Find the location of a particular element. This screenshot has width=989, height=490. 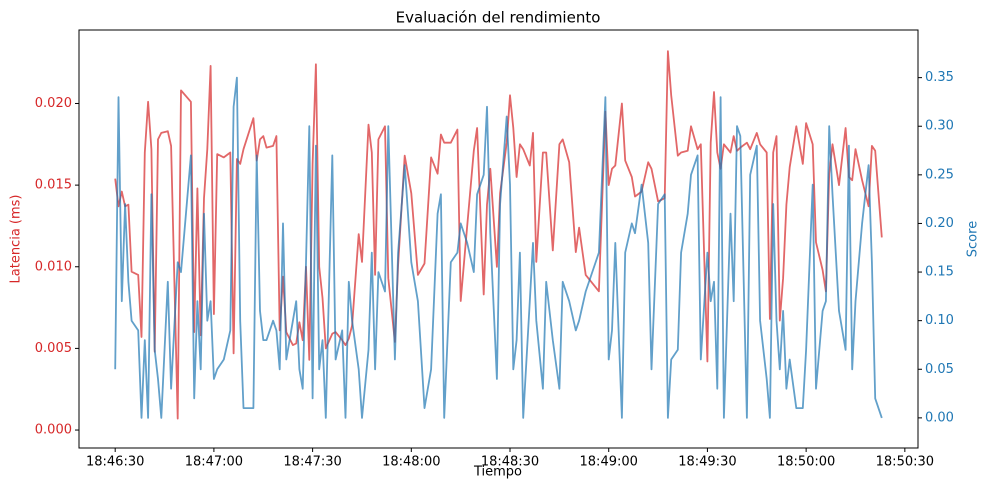

x-tick-label: 18:47:30 is located at coordinates (312, 462).